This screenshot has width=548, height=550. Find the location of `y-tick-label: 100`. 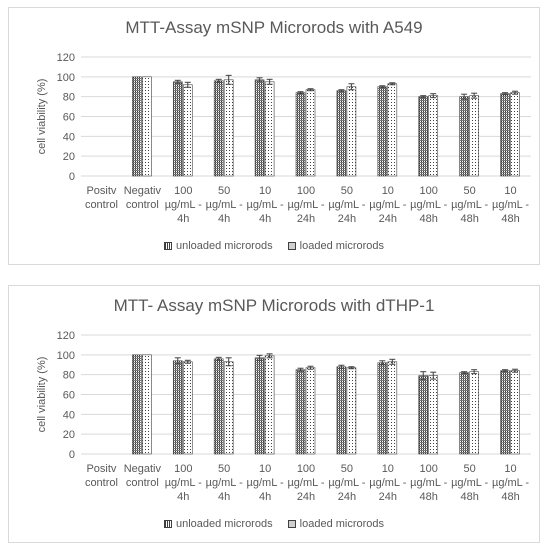

y-tick-label: 100 is located at coordinates (66, 356).